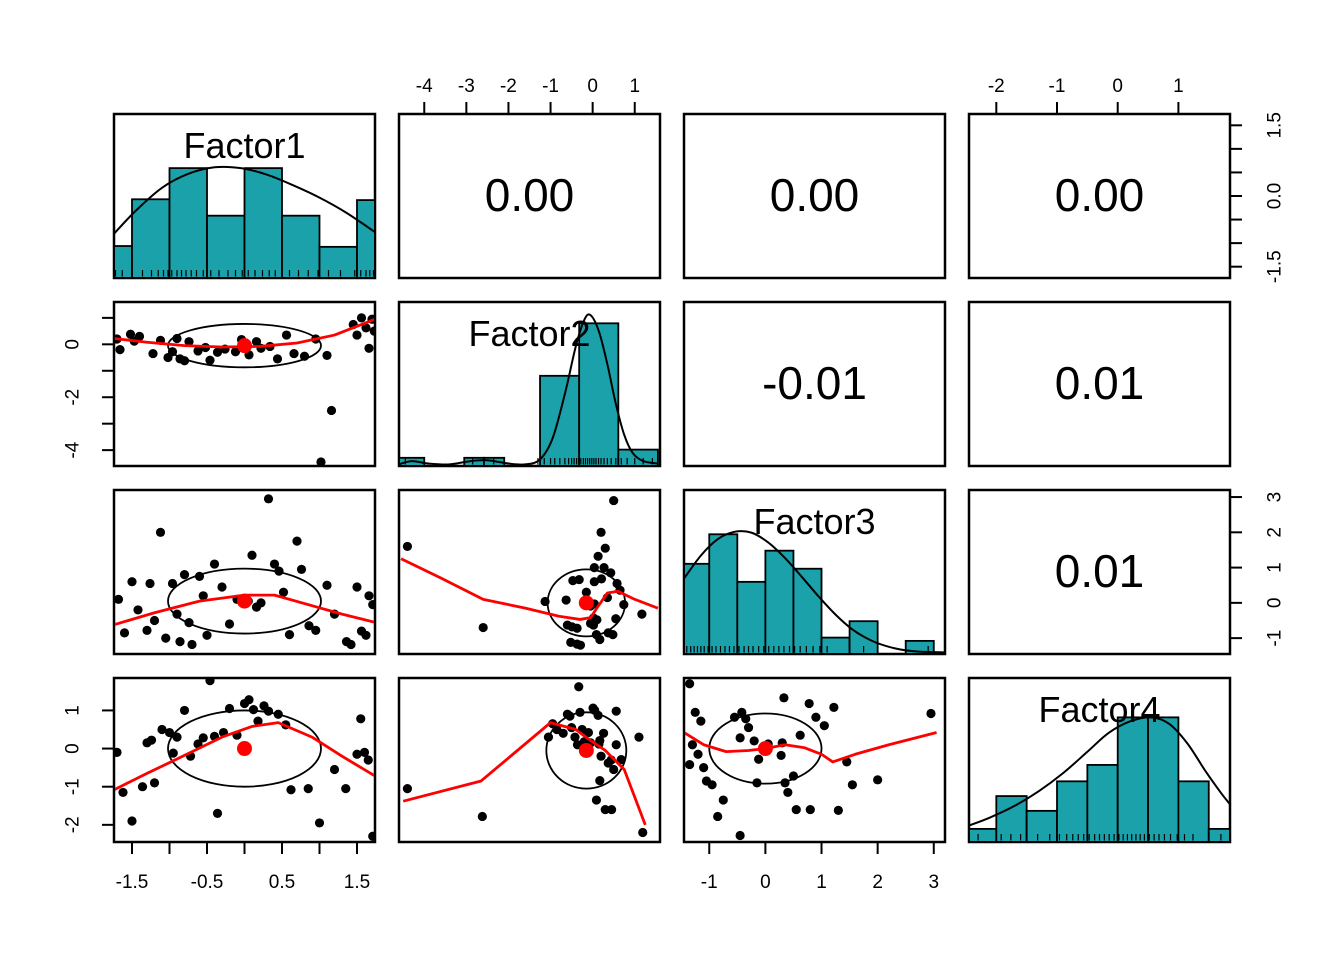 The width and height of the screenshot is (1344, 960). I want to click on correlation-value-f1-f4: 0.00, so click(1100, 195).